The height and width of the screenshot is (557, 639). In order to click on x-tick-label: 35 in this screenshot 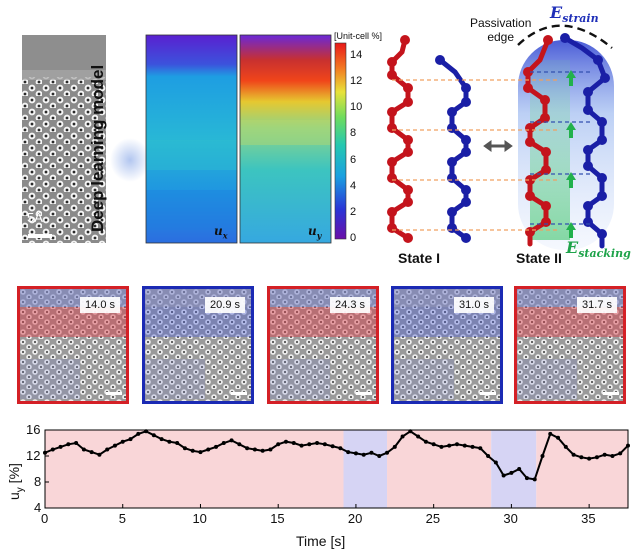, I will do `click(588, 518)`.